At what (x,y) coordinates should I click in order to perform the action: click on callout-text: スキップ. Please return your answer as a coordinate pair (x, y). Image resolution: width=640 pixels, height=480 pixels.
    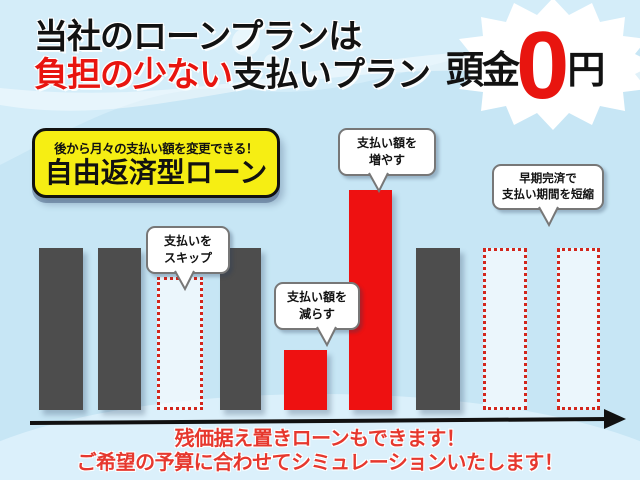
    Looking at the image, I should click on (187, 257).